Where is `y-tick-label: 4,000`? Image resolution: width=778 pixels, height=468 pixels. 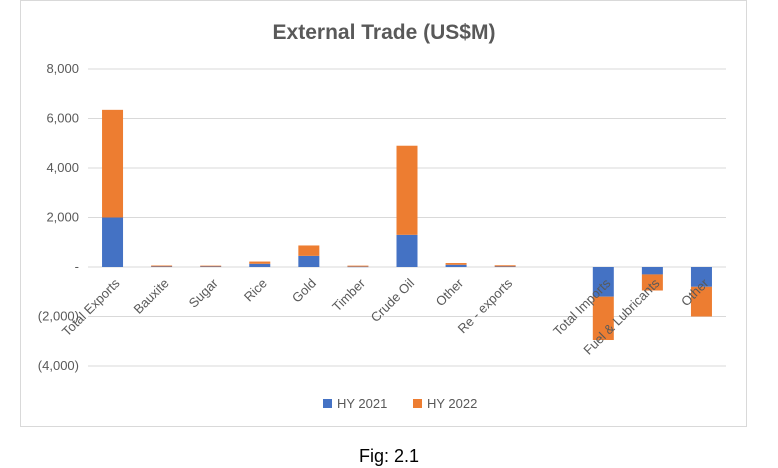
y-tick-label: 4,000 is located at coordinates (62, 167).